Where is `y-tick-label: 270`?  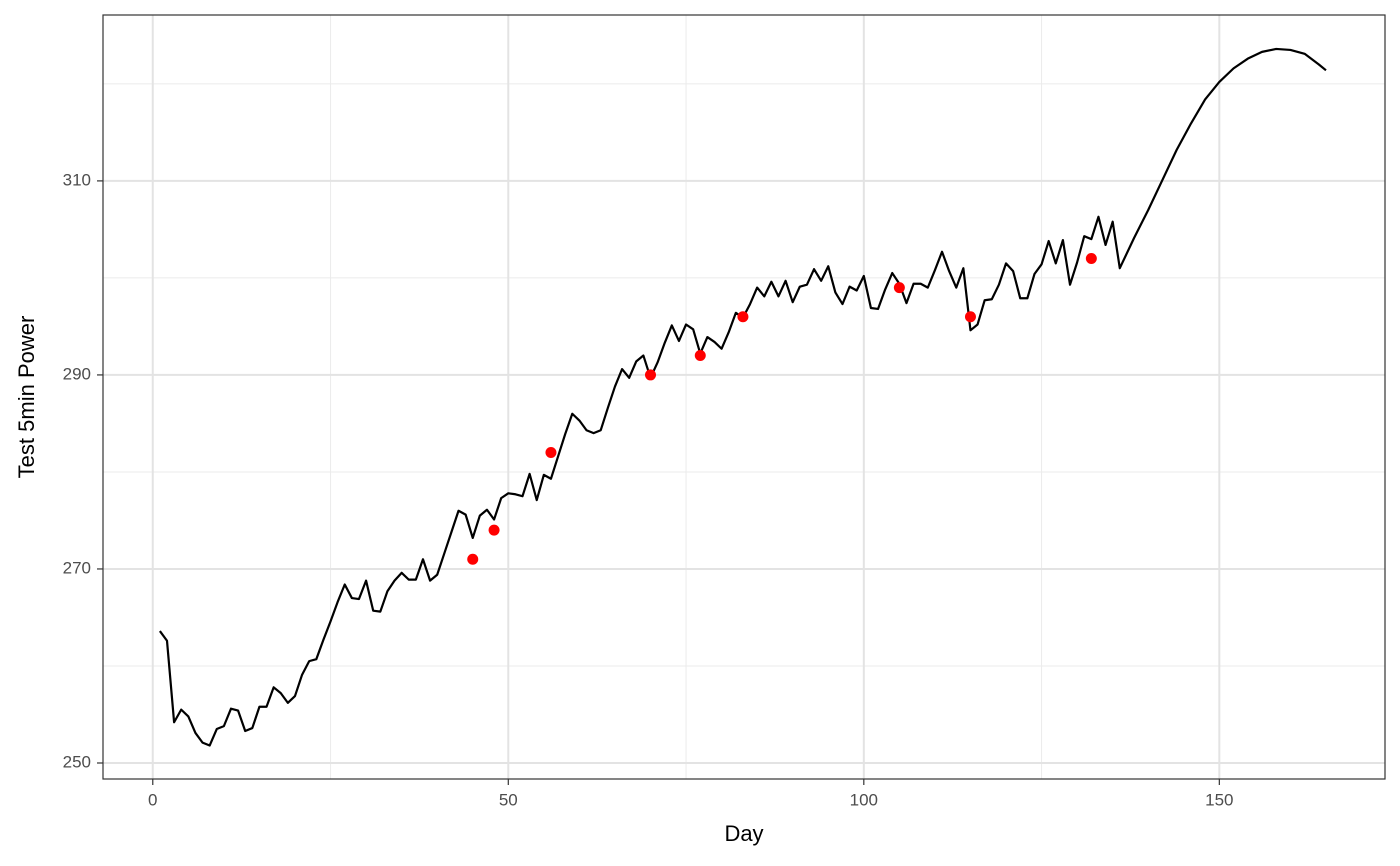
y-tick-label: 270 is located at coordinates (77, 567).